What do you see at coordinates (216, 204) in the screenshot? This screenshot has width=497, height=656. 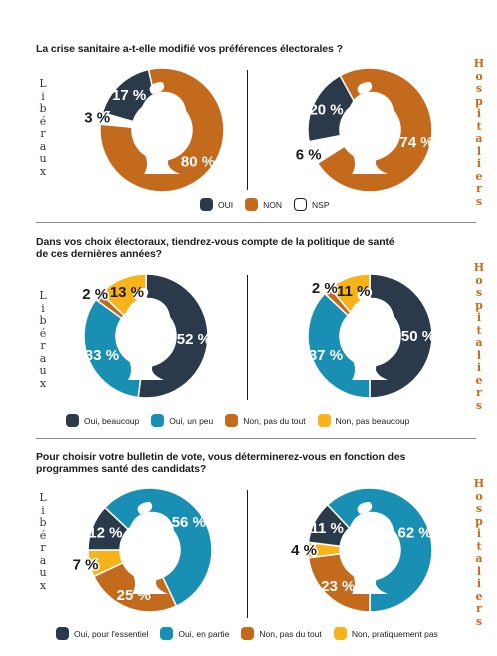 I see `legend-item: OUI` at bounding box center [216, 204].